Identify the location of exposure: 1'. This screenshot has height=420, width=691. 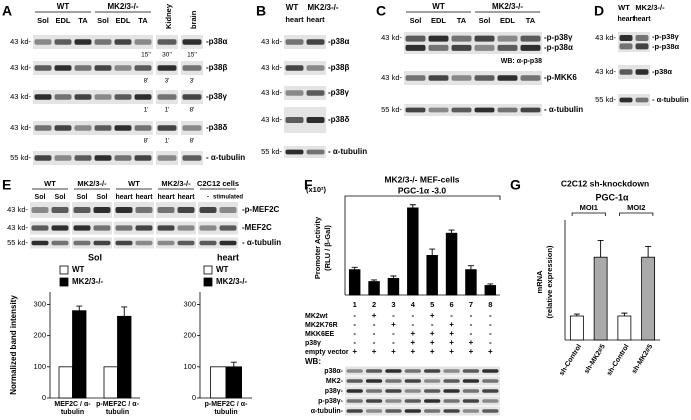
(146, 110).